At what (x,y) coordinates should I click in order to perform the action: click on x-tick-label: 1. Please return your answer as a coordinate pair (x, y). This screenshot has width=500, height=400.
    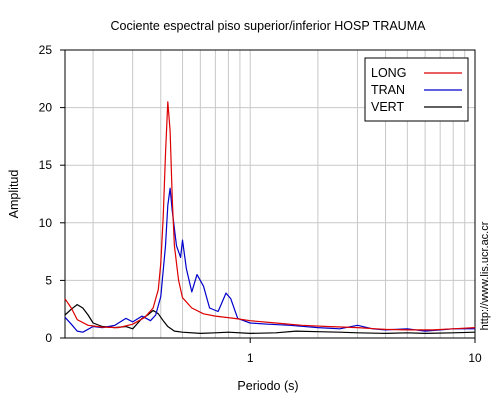
    Looking at the image, I should click on (250, 358).